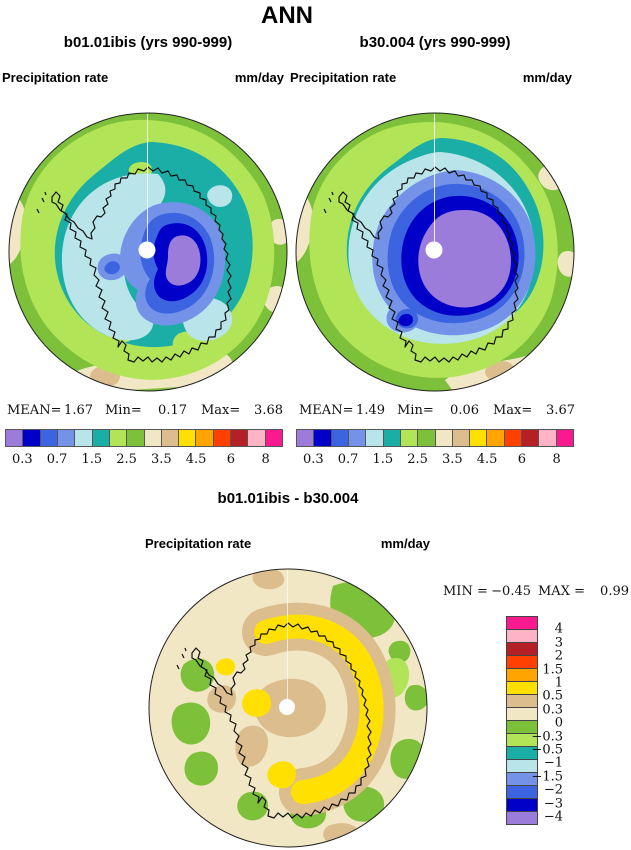  Describe the element at coordinates (553, 790) in the screenshot. I see `colorbar-boundary-label: −2` at that location.